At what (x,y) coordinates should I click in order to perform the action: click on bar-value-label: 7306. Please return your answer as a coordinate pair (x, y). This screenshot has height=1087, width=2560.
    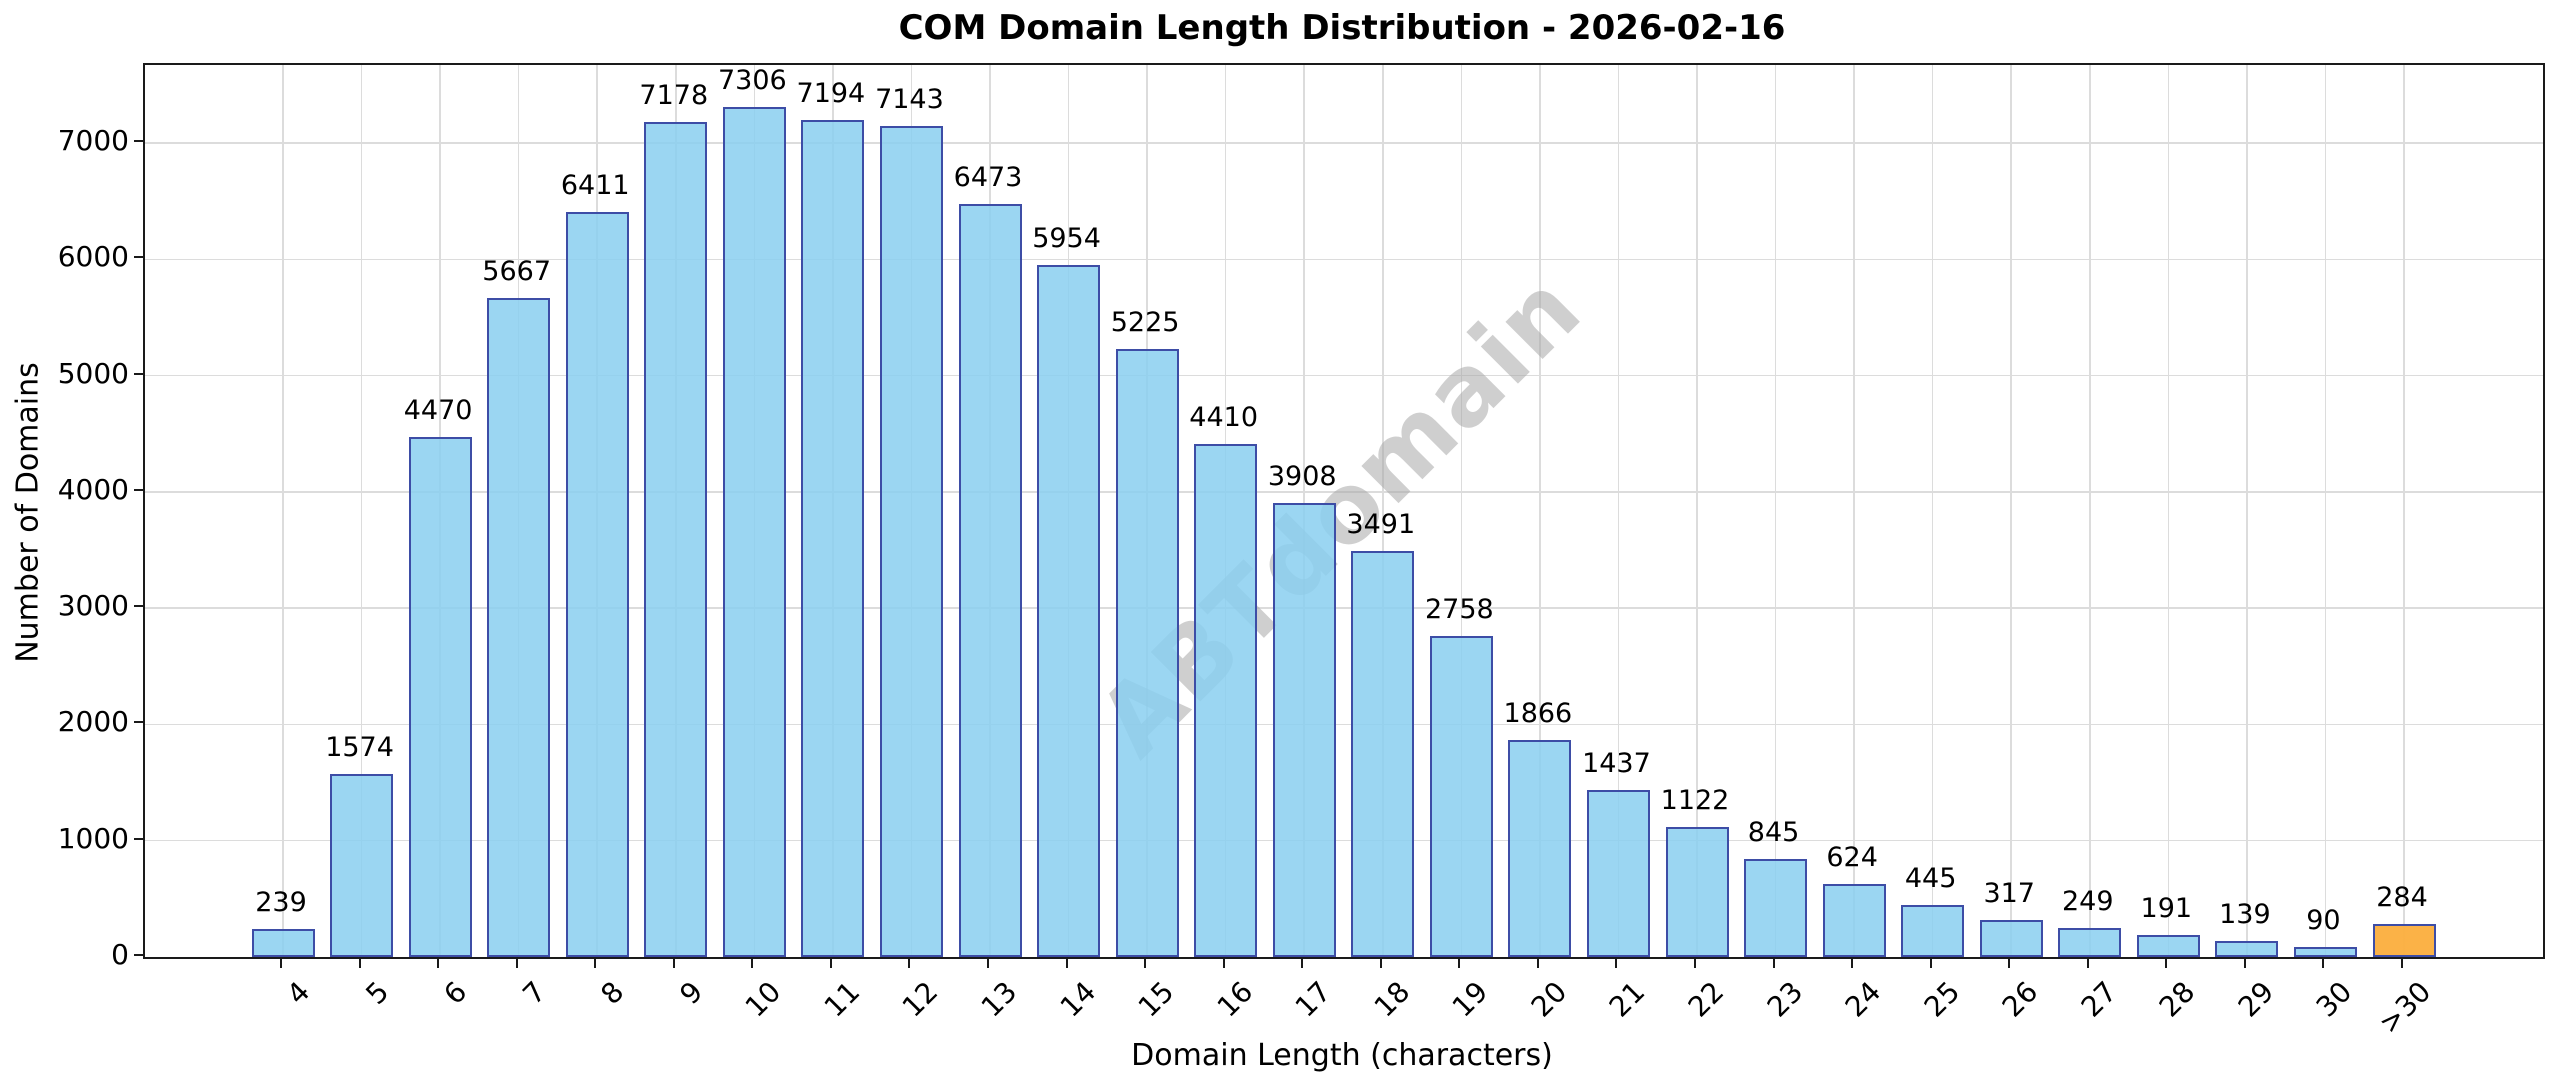
    Looking at the image, I should click on (752, 81).